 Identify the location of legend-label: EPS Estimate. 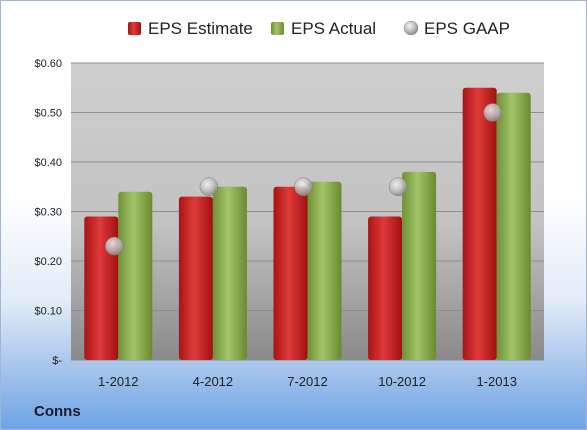
(200, 28).